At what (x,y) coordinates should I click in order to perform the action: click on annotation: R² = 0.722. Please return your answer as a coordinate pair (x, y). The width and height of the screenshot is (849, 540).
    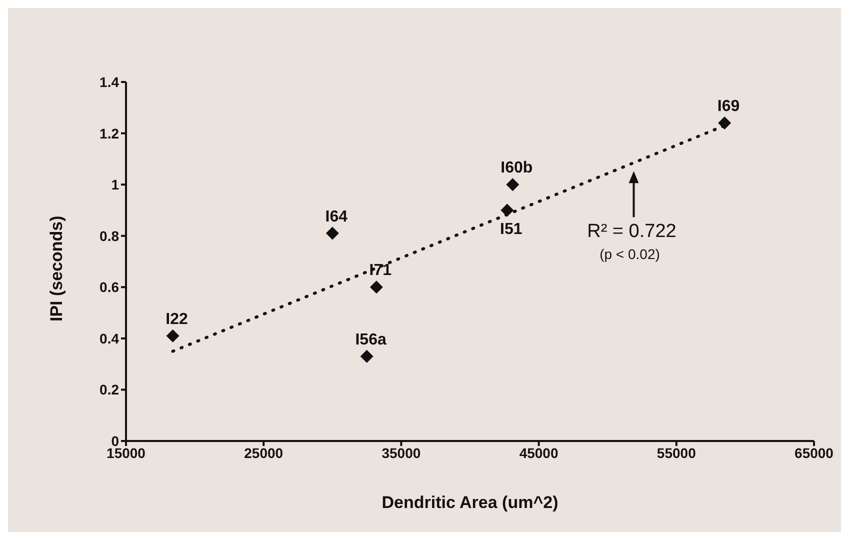
    Looking at the image, I should click on (631, 231).